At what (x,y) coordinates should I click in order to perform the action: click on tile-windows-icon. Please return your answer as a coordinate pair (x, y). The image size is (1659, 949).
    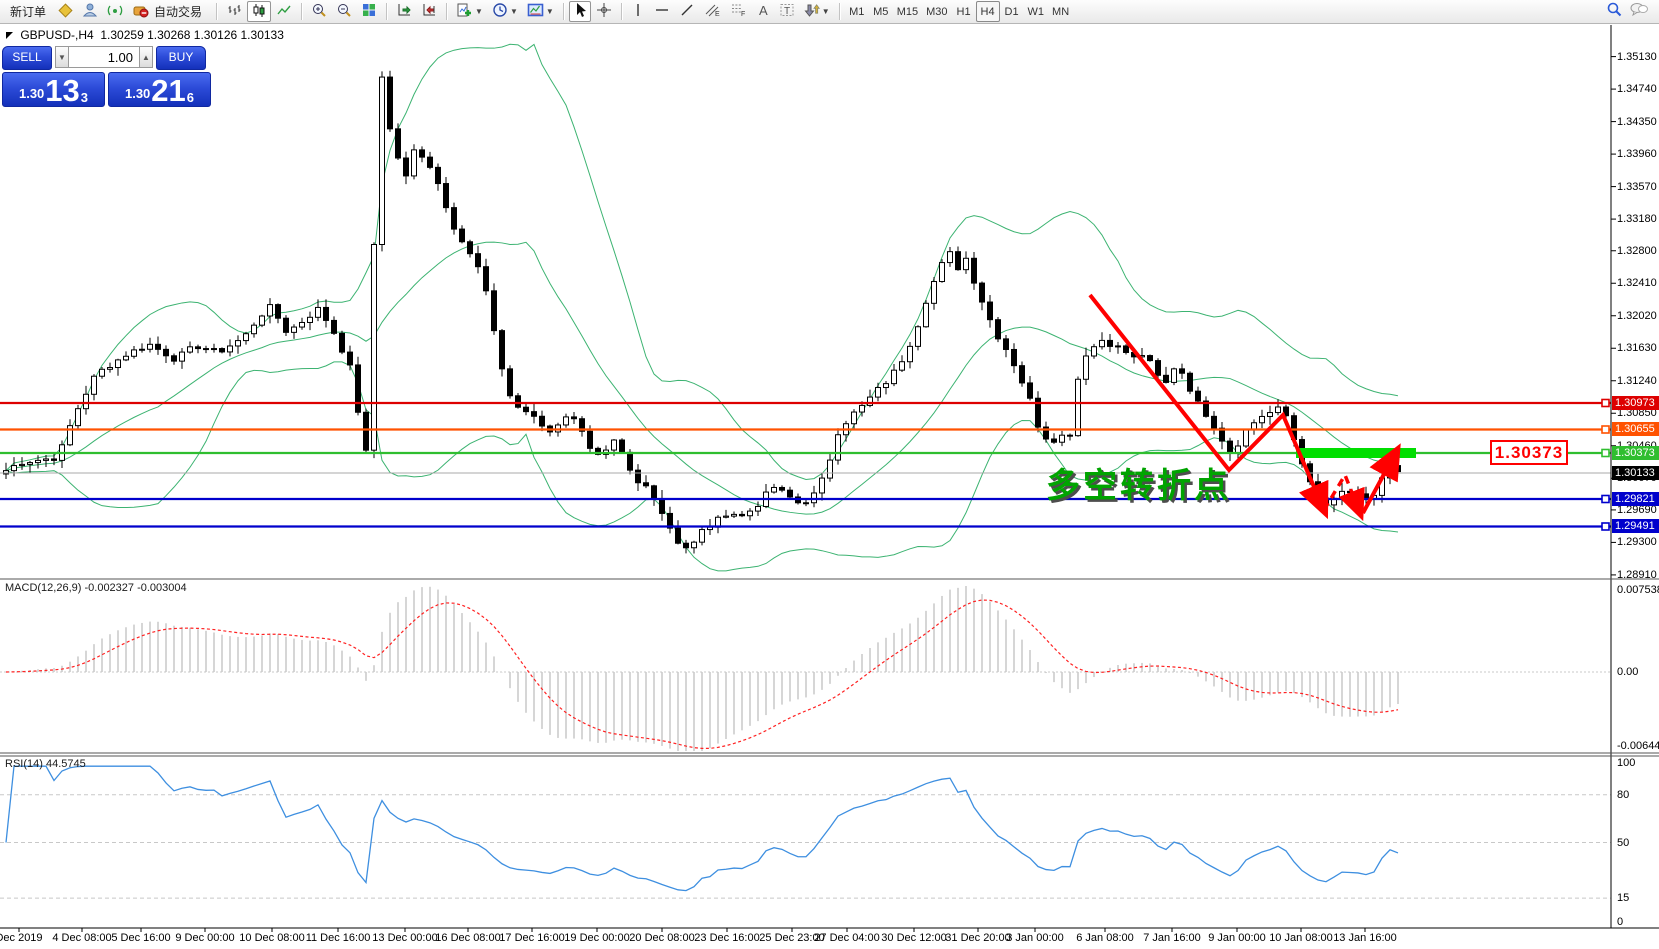
    Looking at the image, I should click on (369, 11).